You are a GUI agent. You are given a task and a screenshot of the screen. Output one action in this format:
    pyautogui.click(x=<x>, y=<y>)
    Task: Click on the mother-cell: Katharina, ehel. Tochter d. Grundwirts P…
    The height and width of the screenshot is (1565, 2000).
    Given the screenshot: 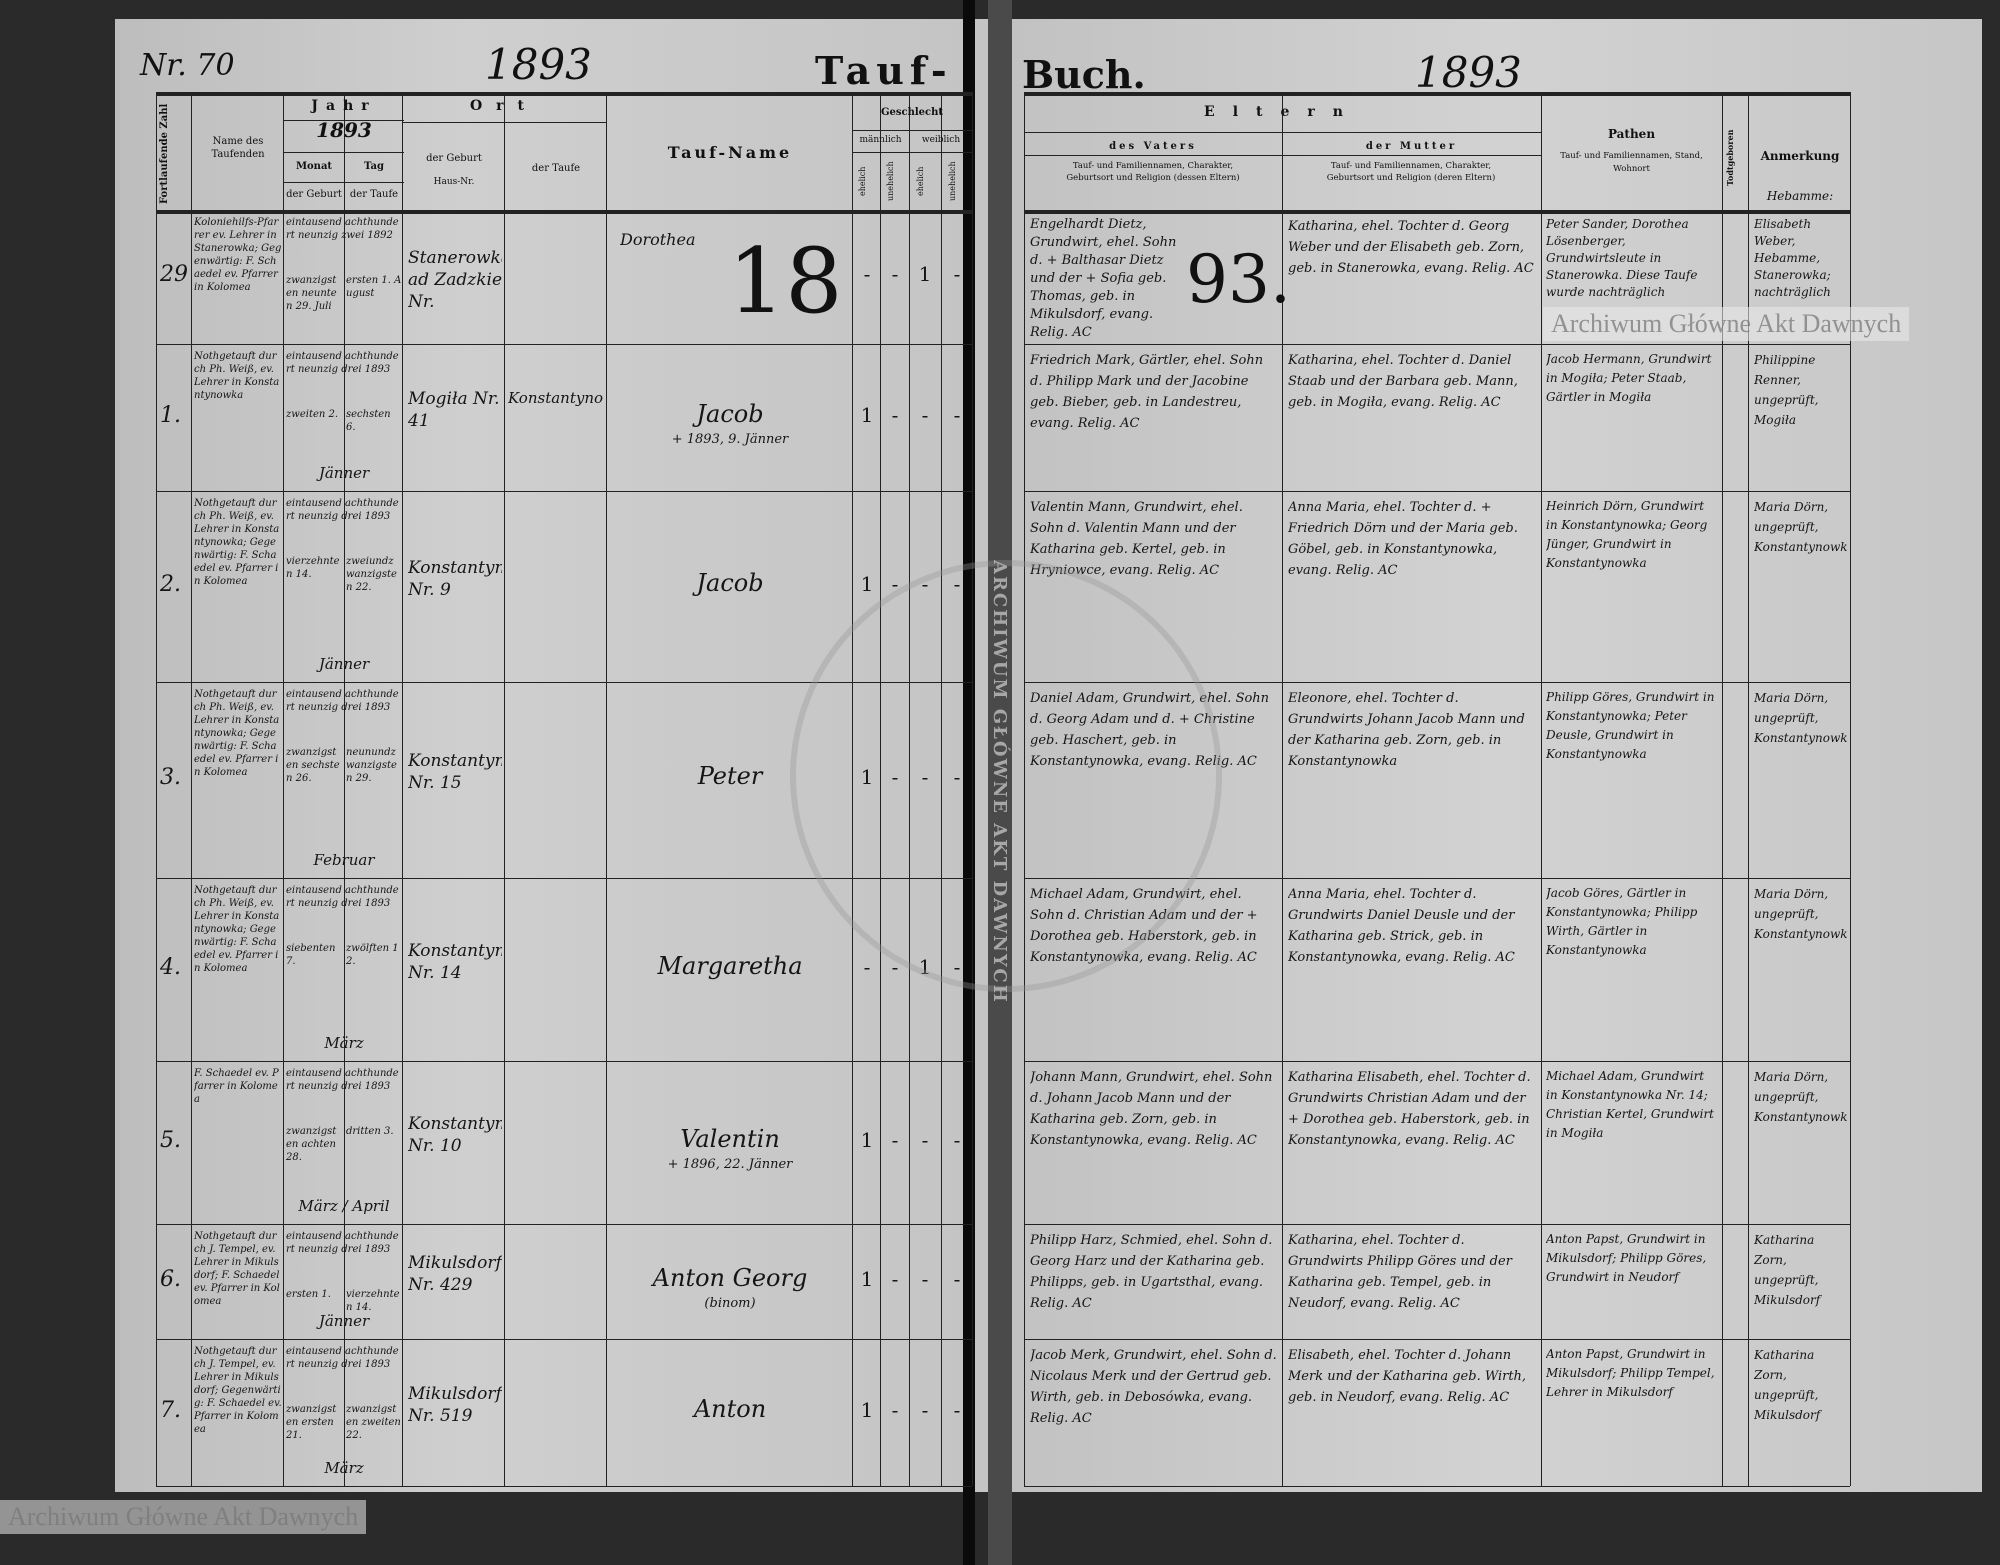 What is the action you would take?
    pyautogui.click(x=1400, y=1272)
    